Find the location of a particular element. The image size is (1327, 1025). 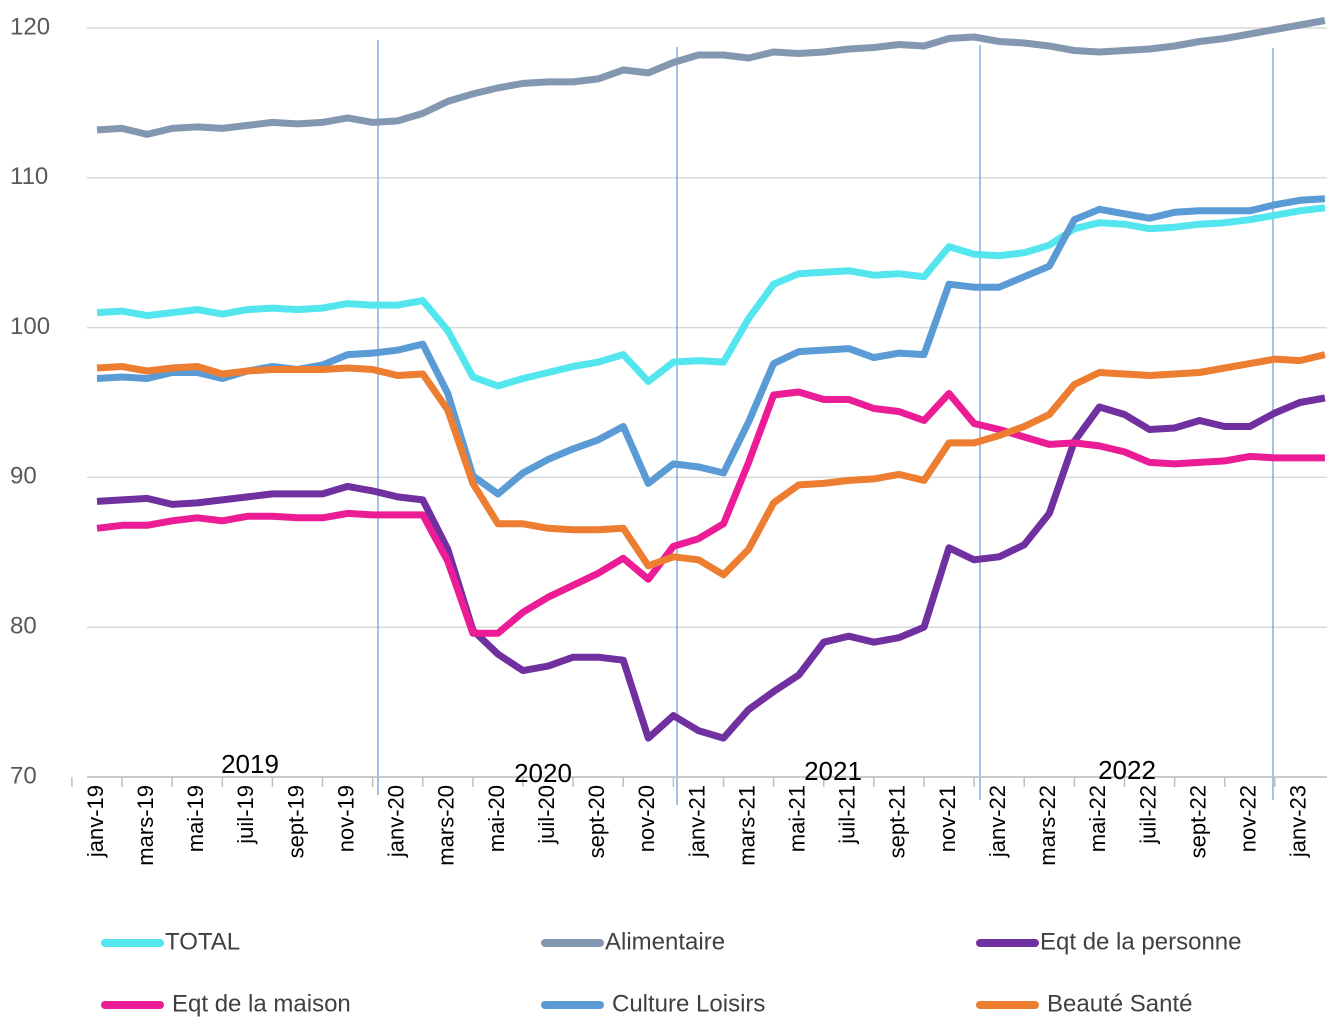

x-tick-label: juil-19 is located at coordinates (245, 815).